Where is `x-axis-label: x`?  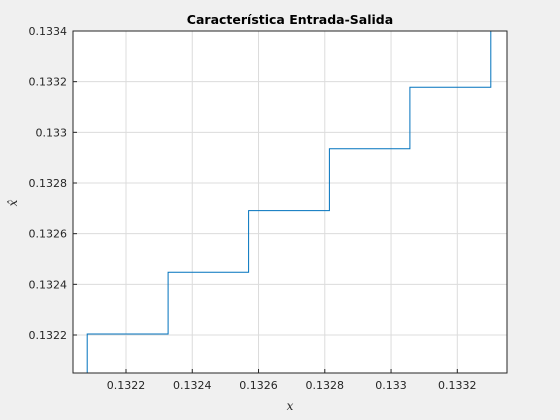
x-axis-label: x is located at coordinates (290, 406).